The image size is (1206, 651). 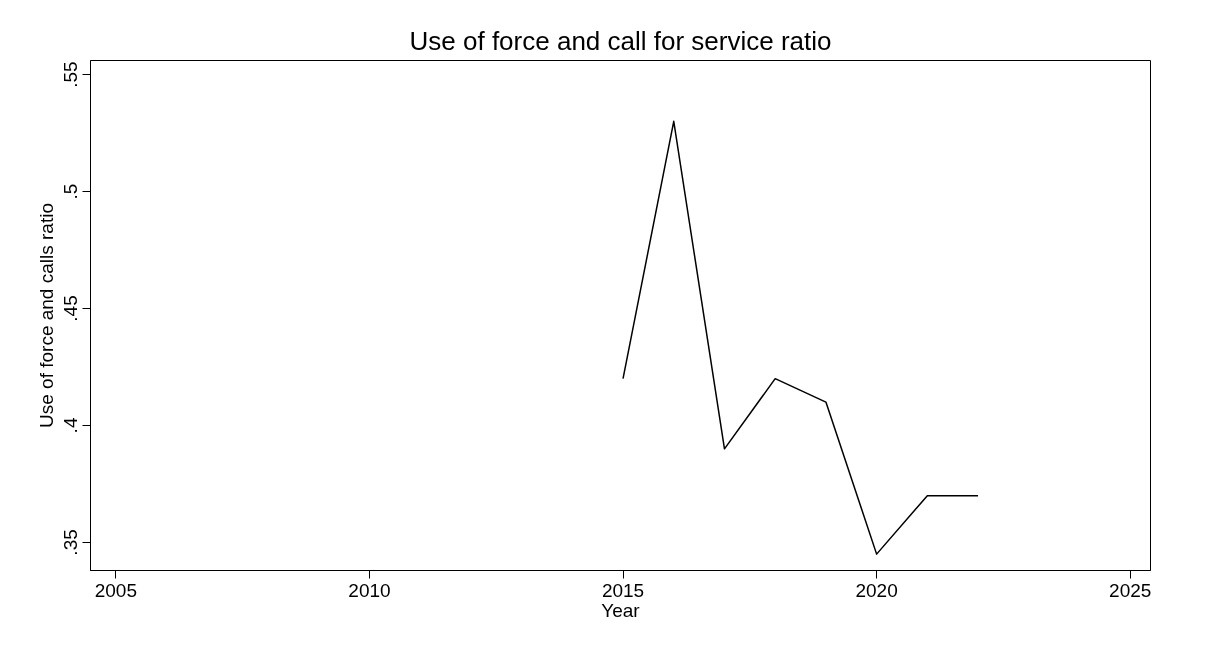 What do you see at coordinates (620, 40) in the screenshot?
I see `chart-title: Use of force and call for service ratio` at bounding box center [620, 40].